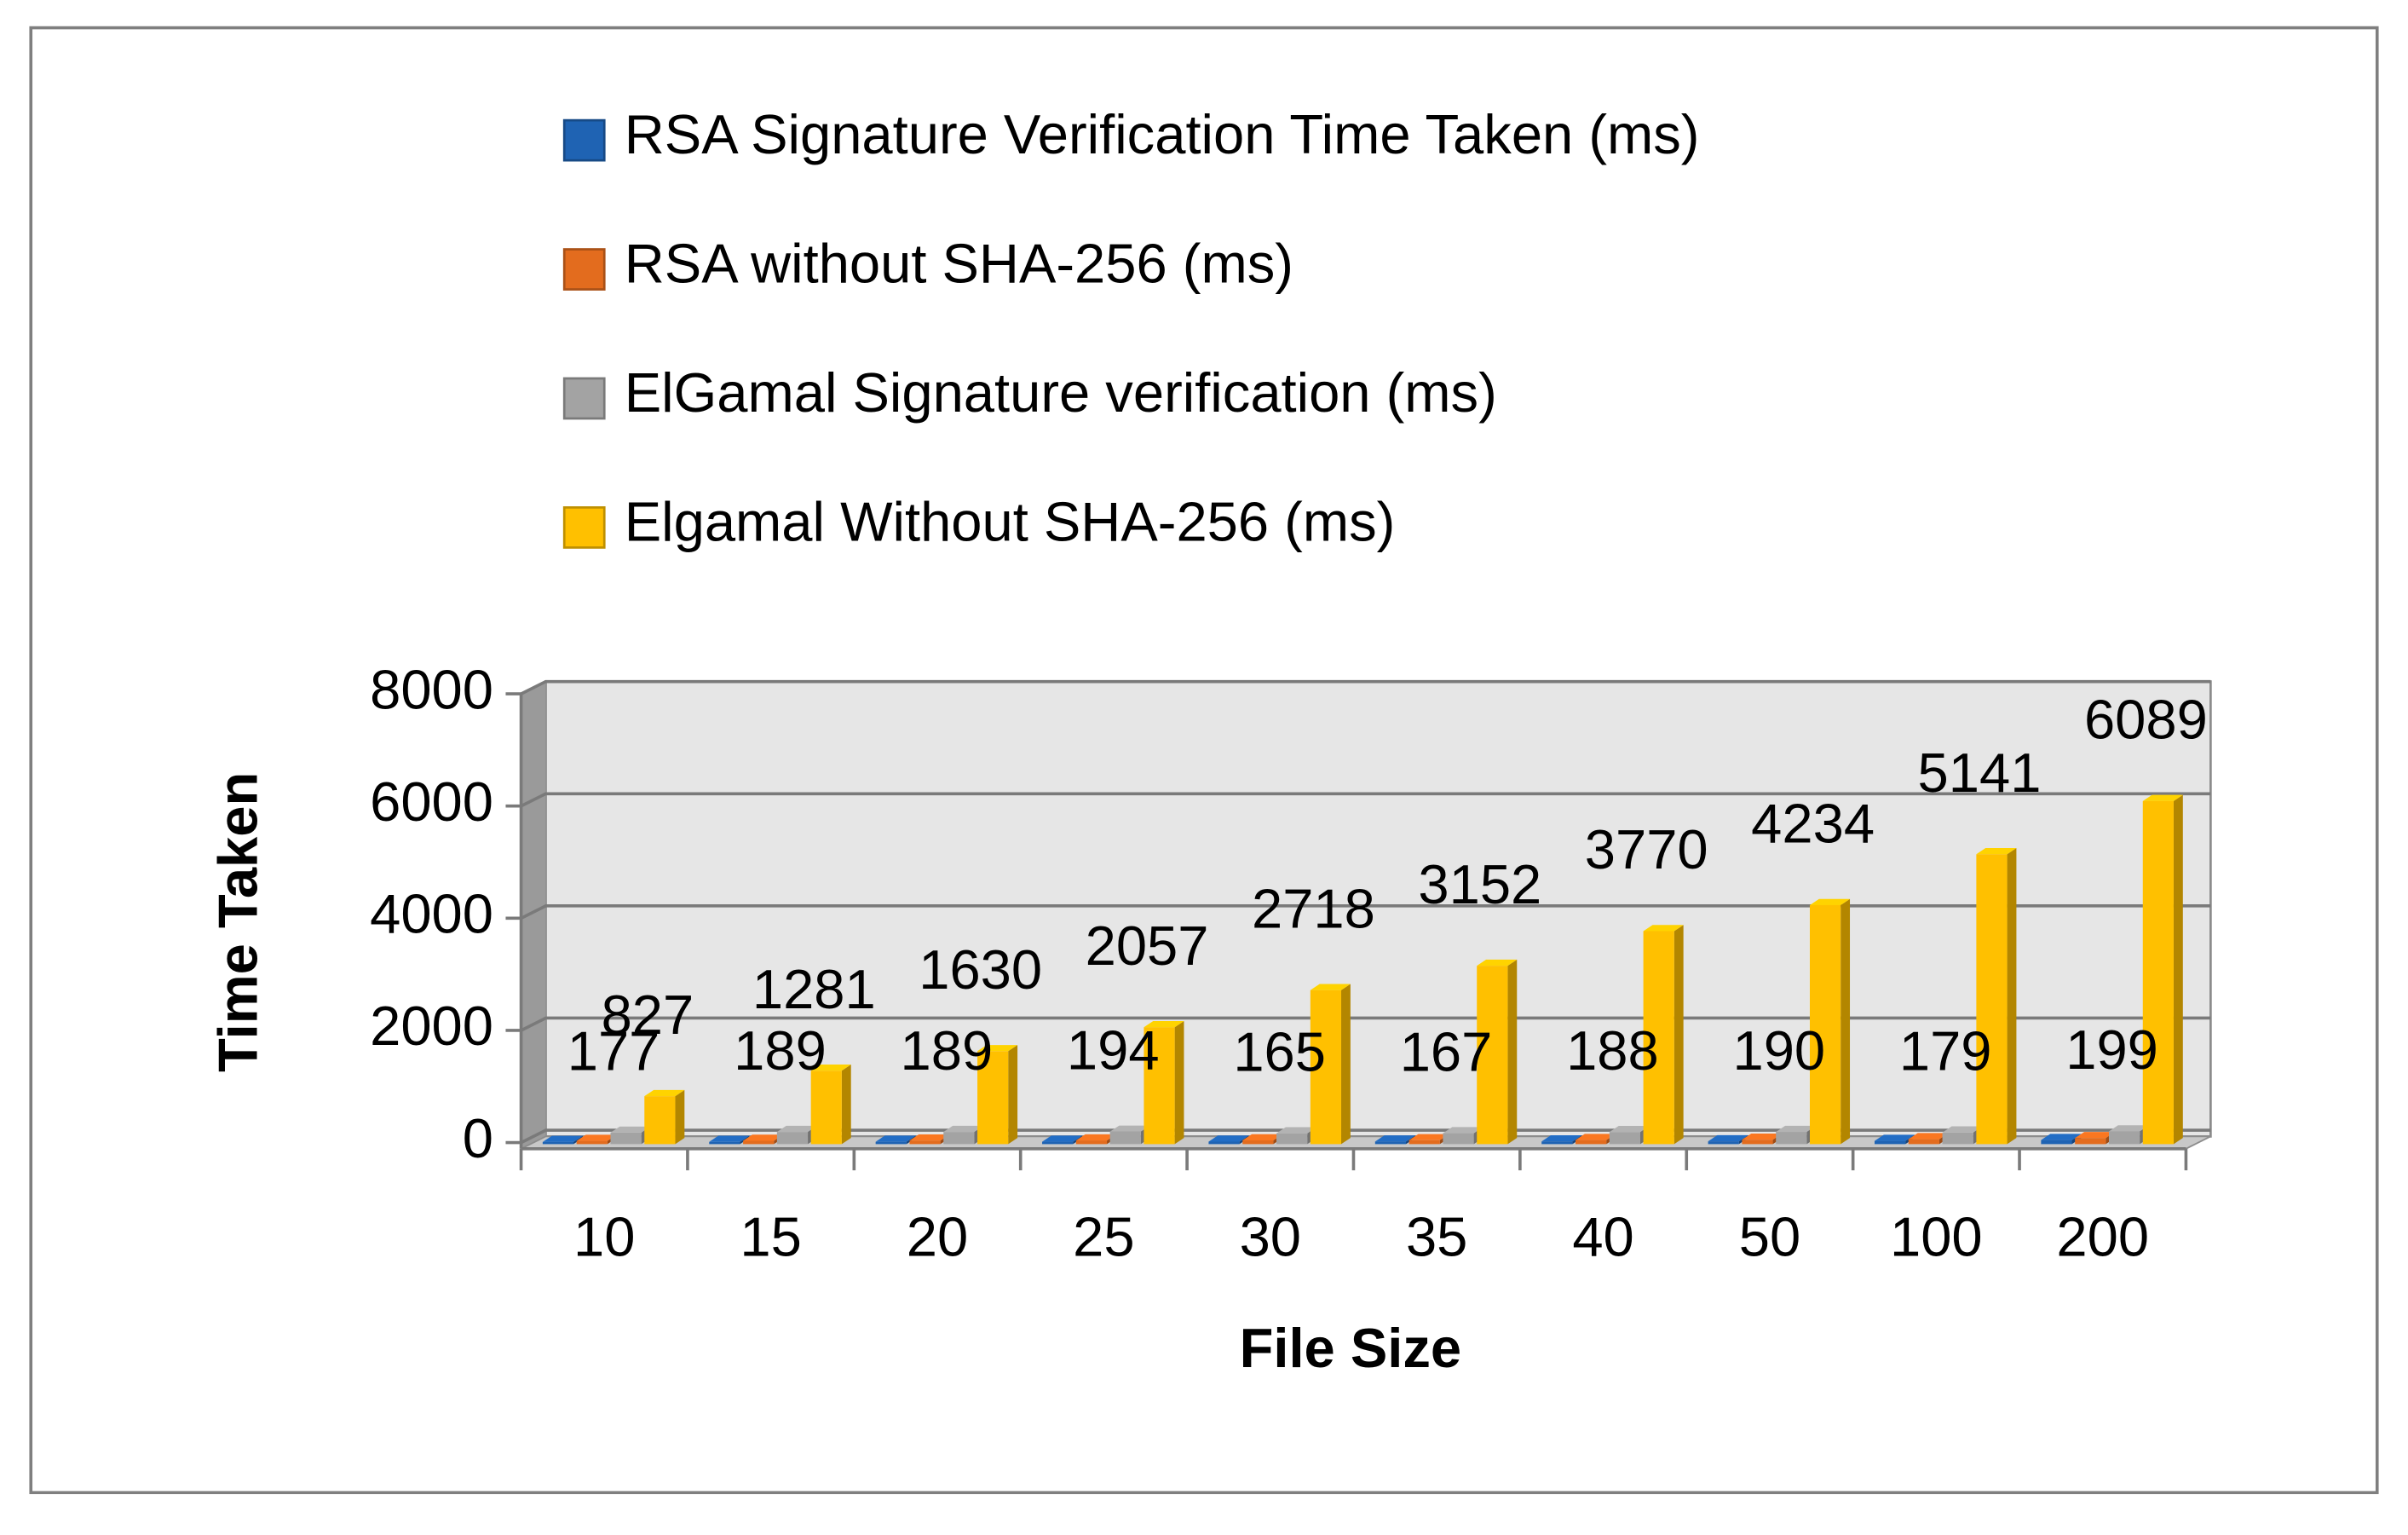 The image size is (2408, 1535). What do you see at coordinates (614, 1051) in the screenshot?
I see `value-label: 177` at bounding box center [614, 1051].